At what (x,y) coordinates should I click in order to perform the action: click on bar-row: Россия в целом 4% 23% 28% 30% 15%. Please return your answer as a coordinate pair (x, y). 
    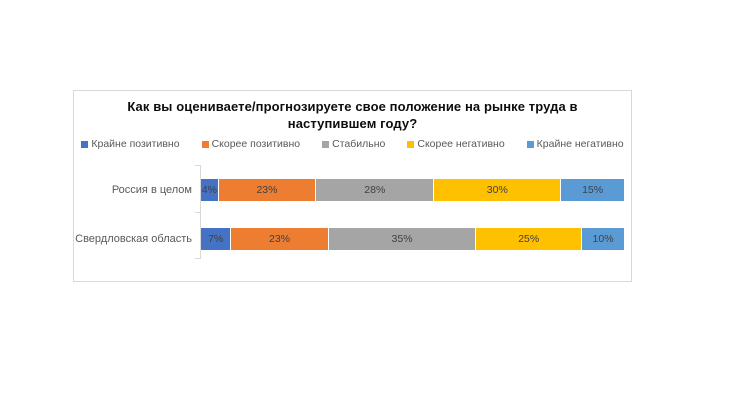
    Looking at the image, I should click on (352, 190).